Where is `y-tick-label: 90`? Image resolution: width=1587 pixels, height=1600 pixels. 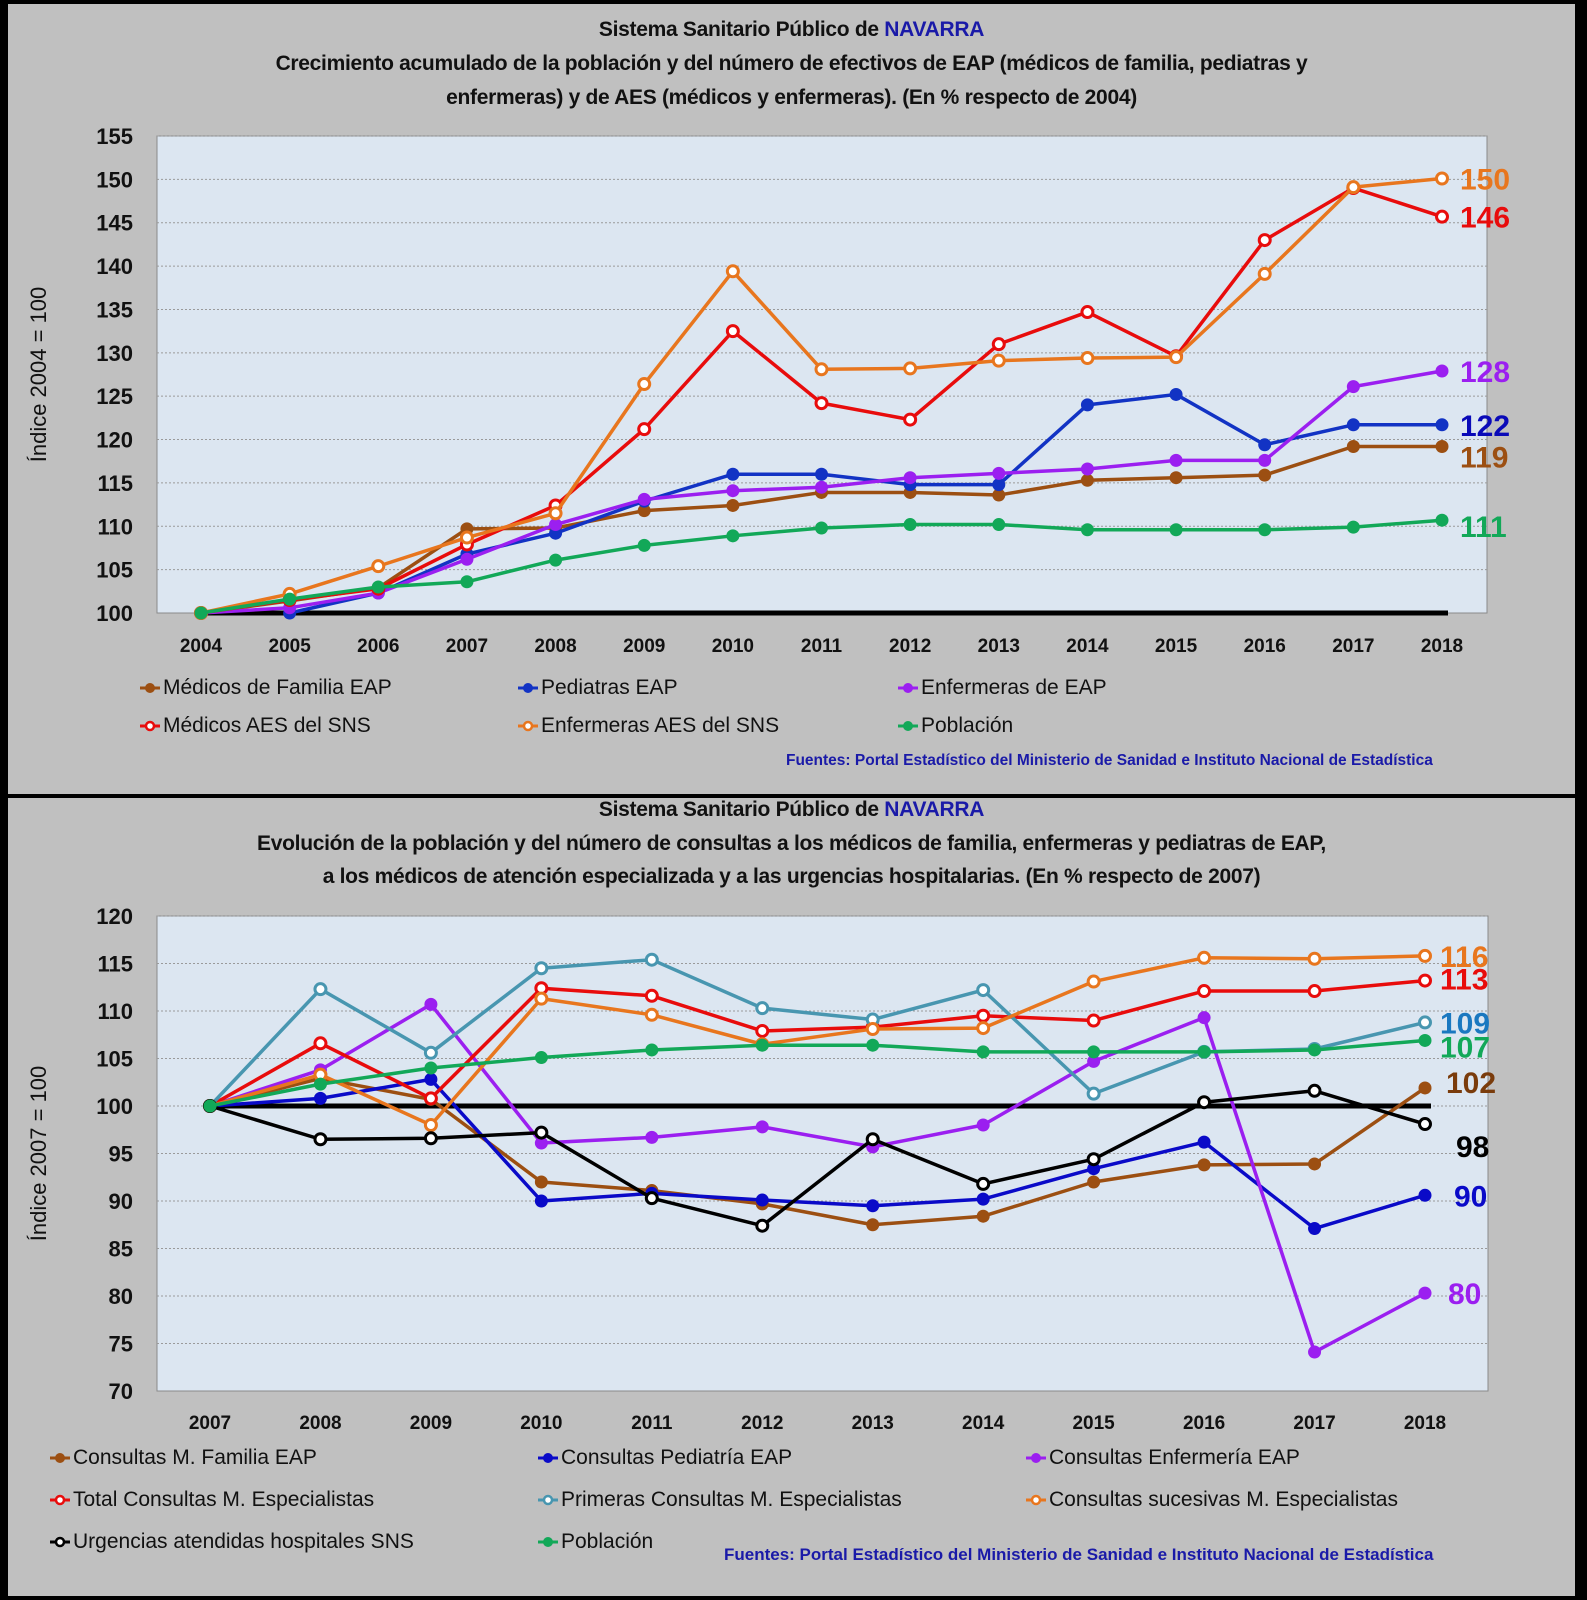 y-tick-label: 90 is located at coordinates (121, 1201).